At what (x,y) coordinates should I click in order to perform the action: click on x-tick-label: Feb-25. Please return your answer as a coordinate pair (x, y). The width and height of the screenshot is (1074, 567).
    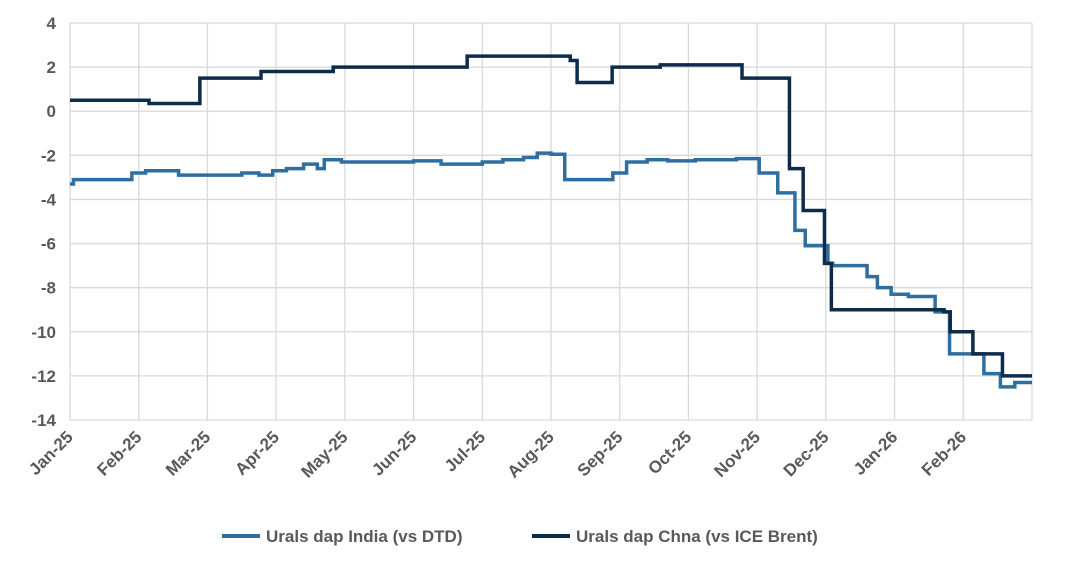
    Looking at the image, I should click on (119, 453).